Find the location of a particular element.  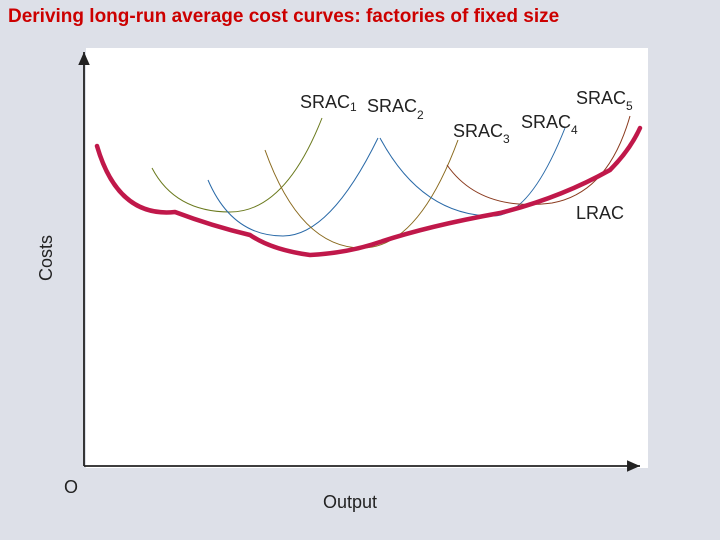

srac2-label: SRAC2 is located at coordinates (395, 109).